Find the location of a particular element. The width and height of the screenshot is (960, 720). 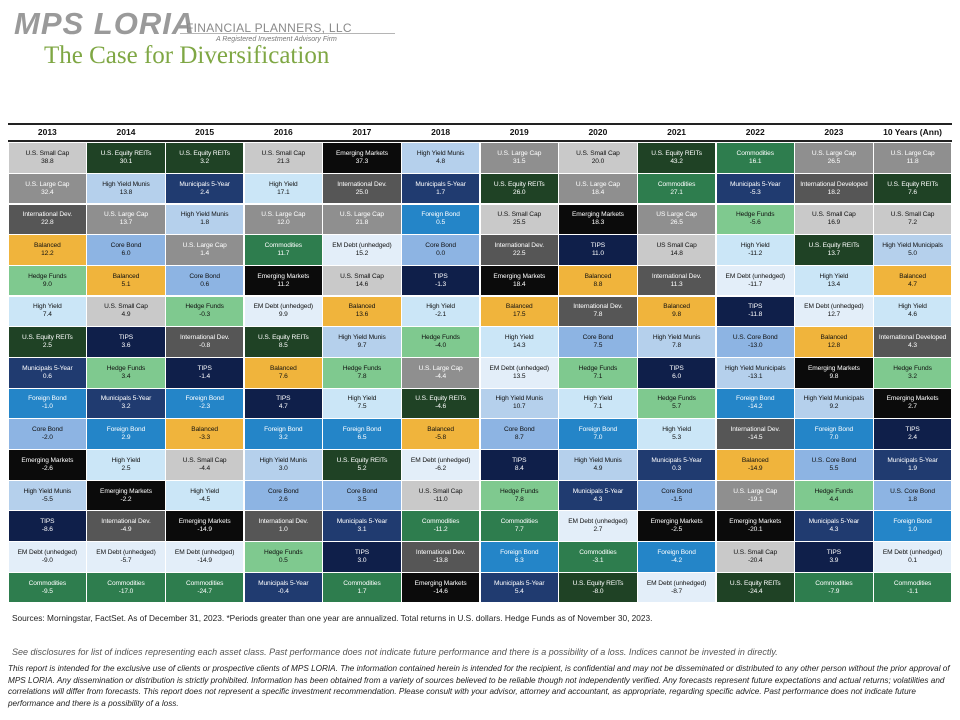

asset-cell: US Large Cap 26.5 is located at coordinates (676, 219).